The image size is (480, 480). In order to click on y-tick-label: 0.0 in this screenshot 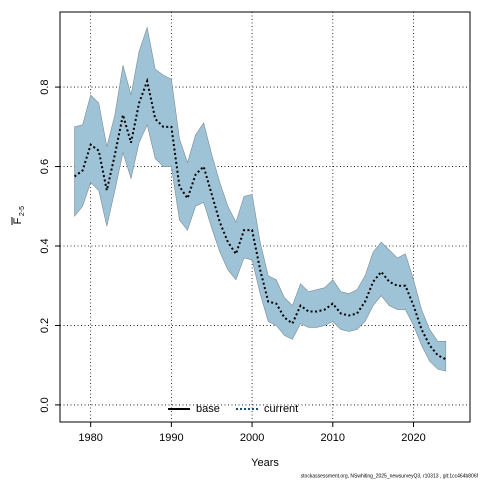, I will do `click(45, 404)`.